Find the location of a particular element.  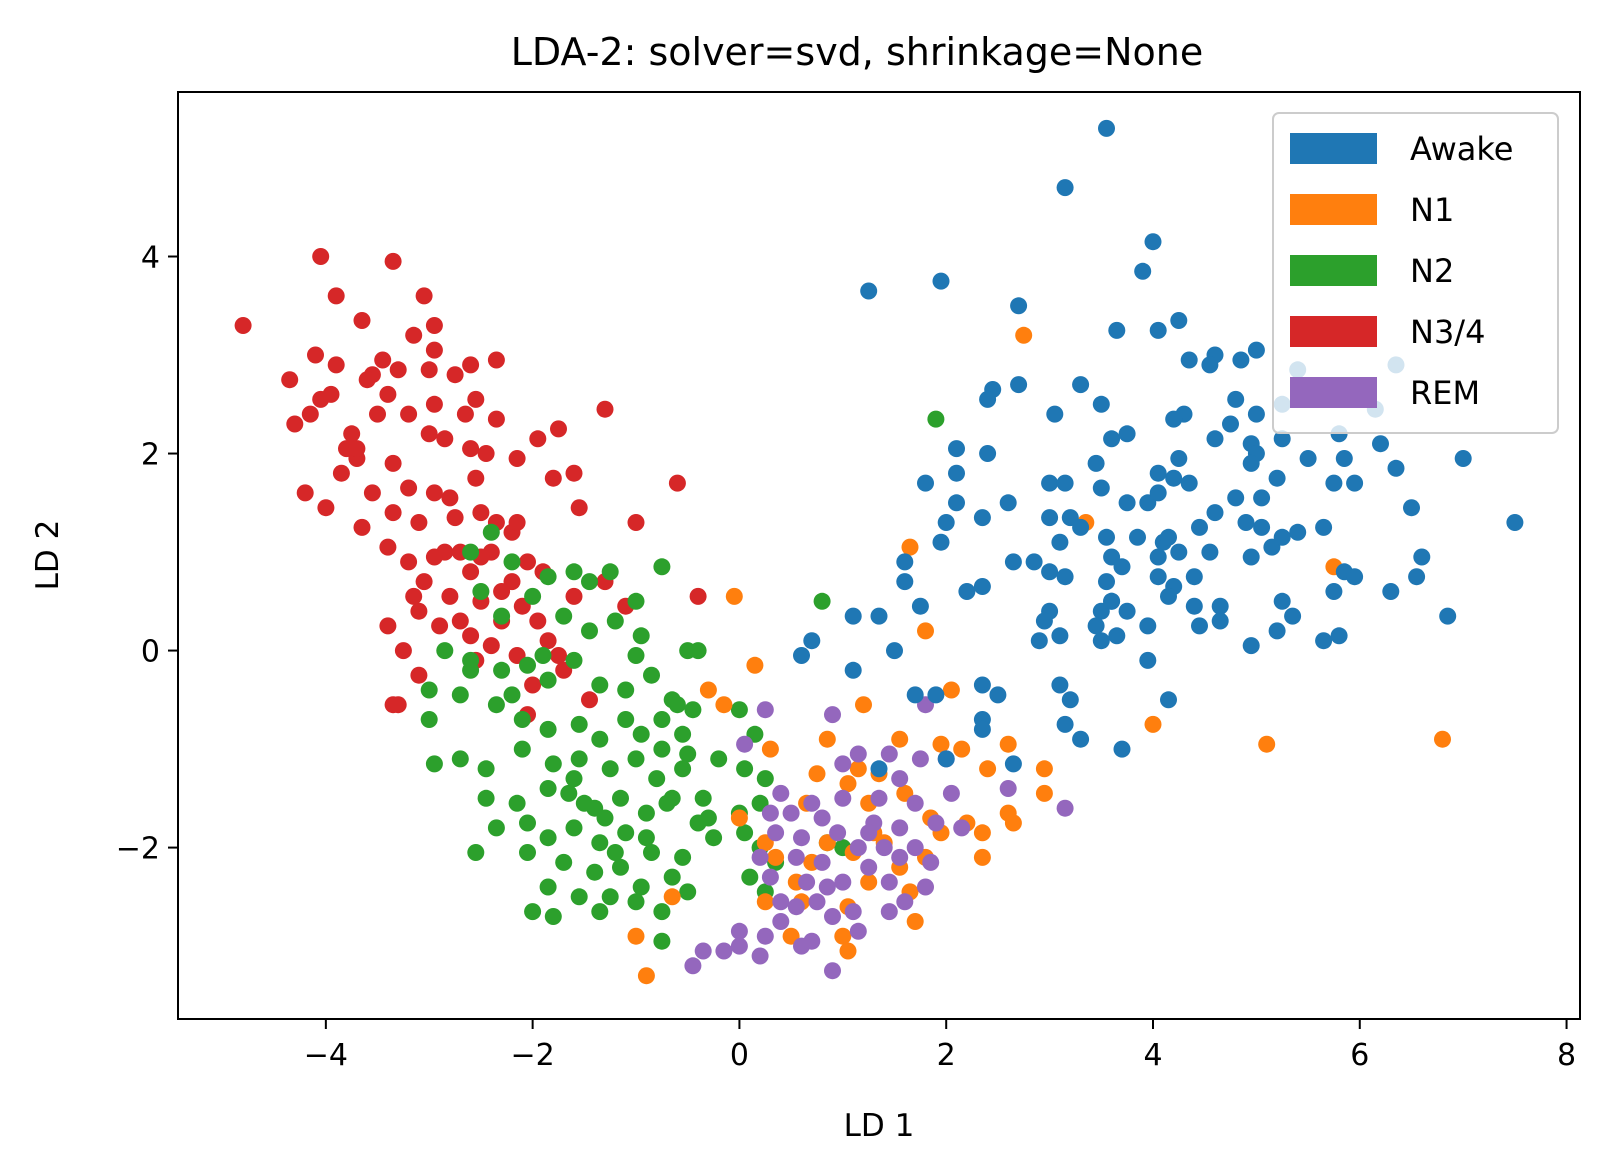

legend-swatch-awake is located at coordinates (1333, 148).